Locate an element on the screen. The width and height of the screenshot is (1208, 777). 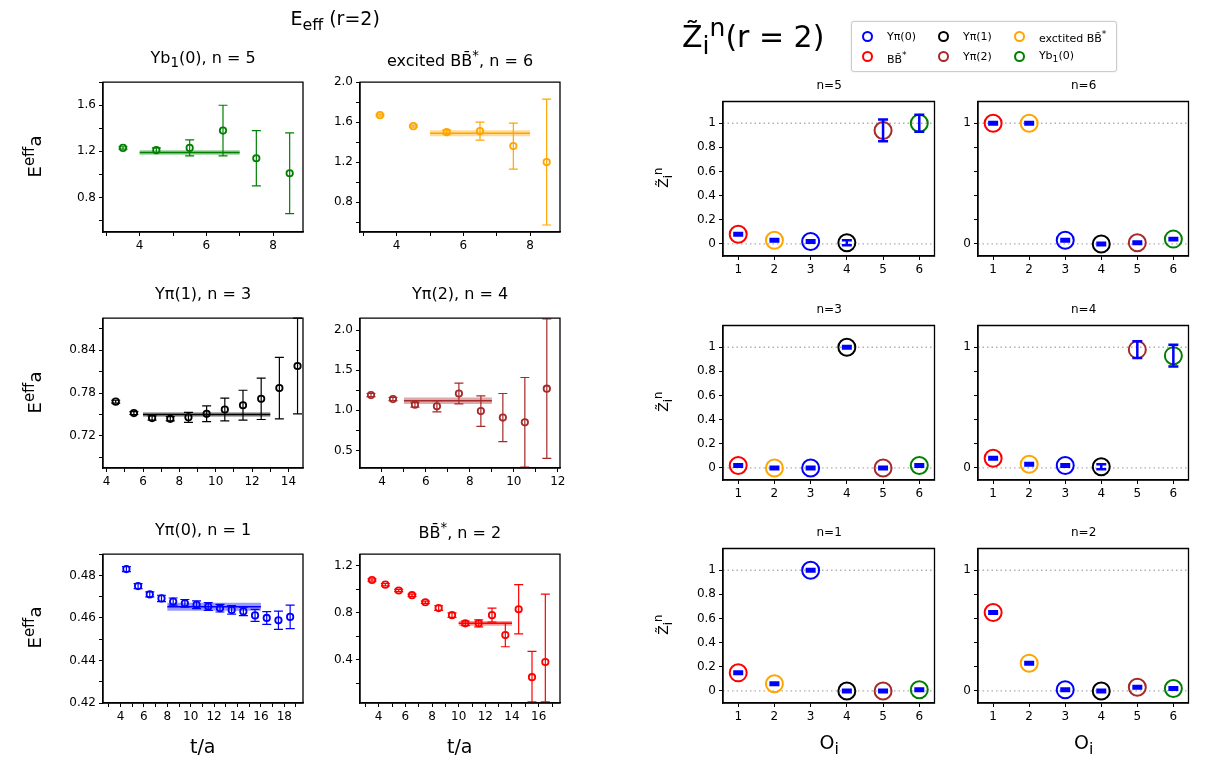
legend-label: Υπ(0) is located at coordinates (901, 36).